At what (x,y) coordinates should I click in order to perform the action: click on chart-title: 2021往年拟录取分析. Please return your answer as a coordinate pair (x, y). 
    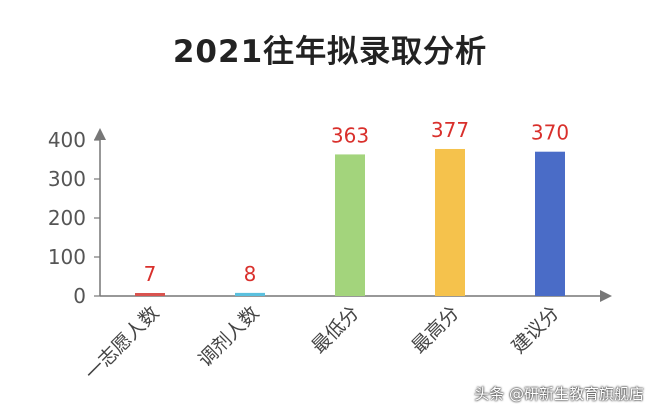
    Looking at the image, I should click on (330, 52).